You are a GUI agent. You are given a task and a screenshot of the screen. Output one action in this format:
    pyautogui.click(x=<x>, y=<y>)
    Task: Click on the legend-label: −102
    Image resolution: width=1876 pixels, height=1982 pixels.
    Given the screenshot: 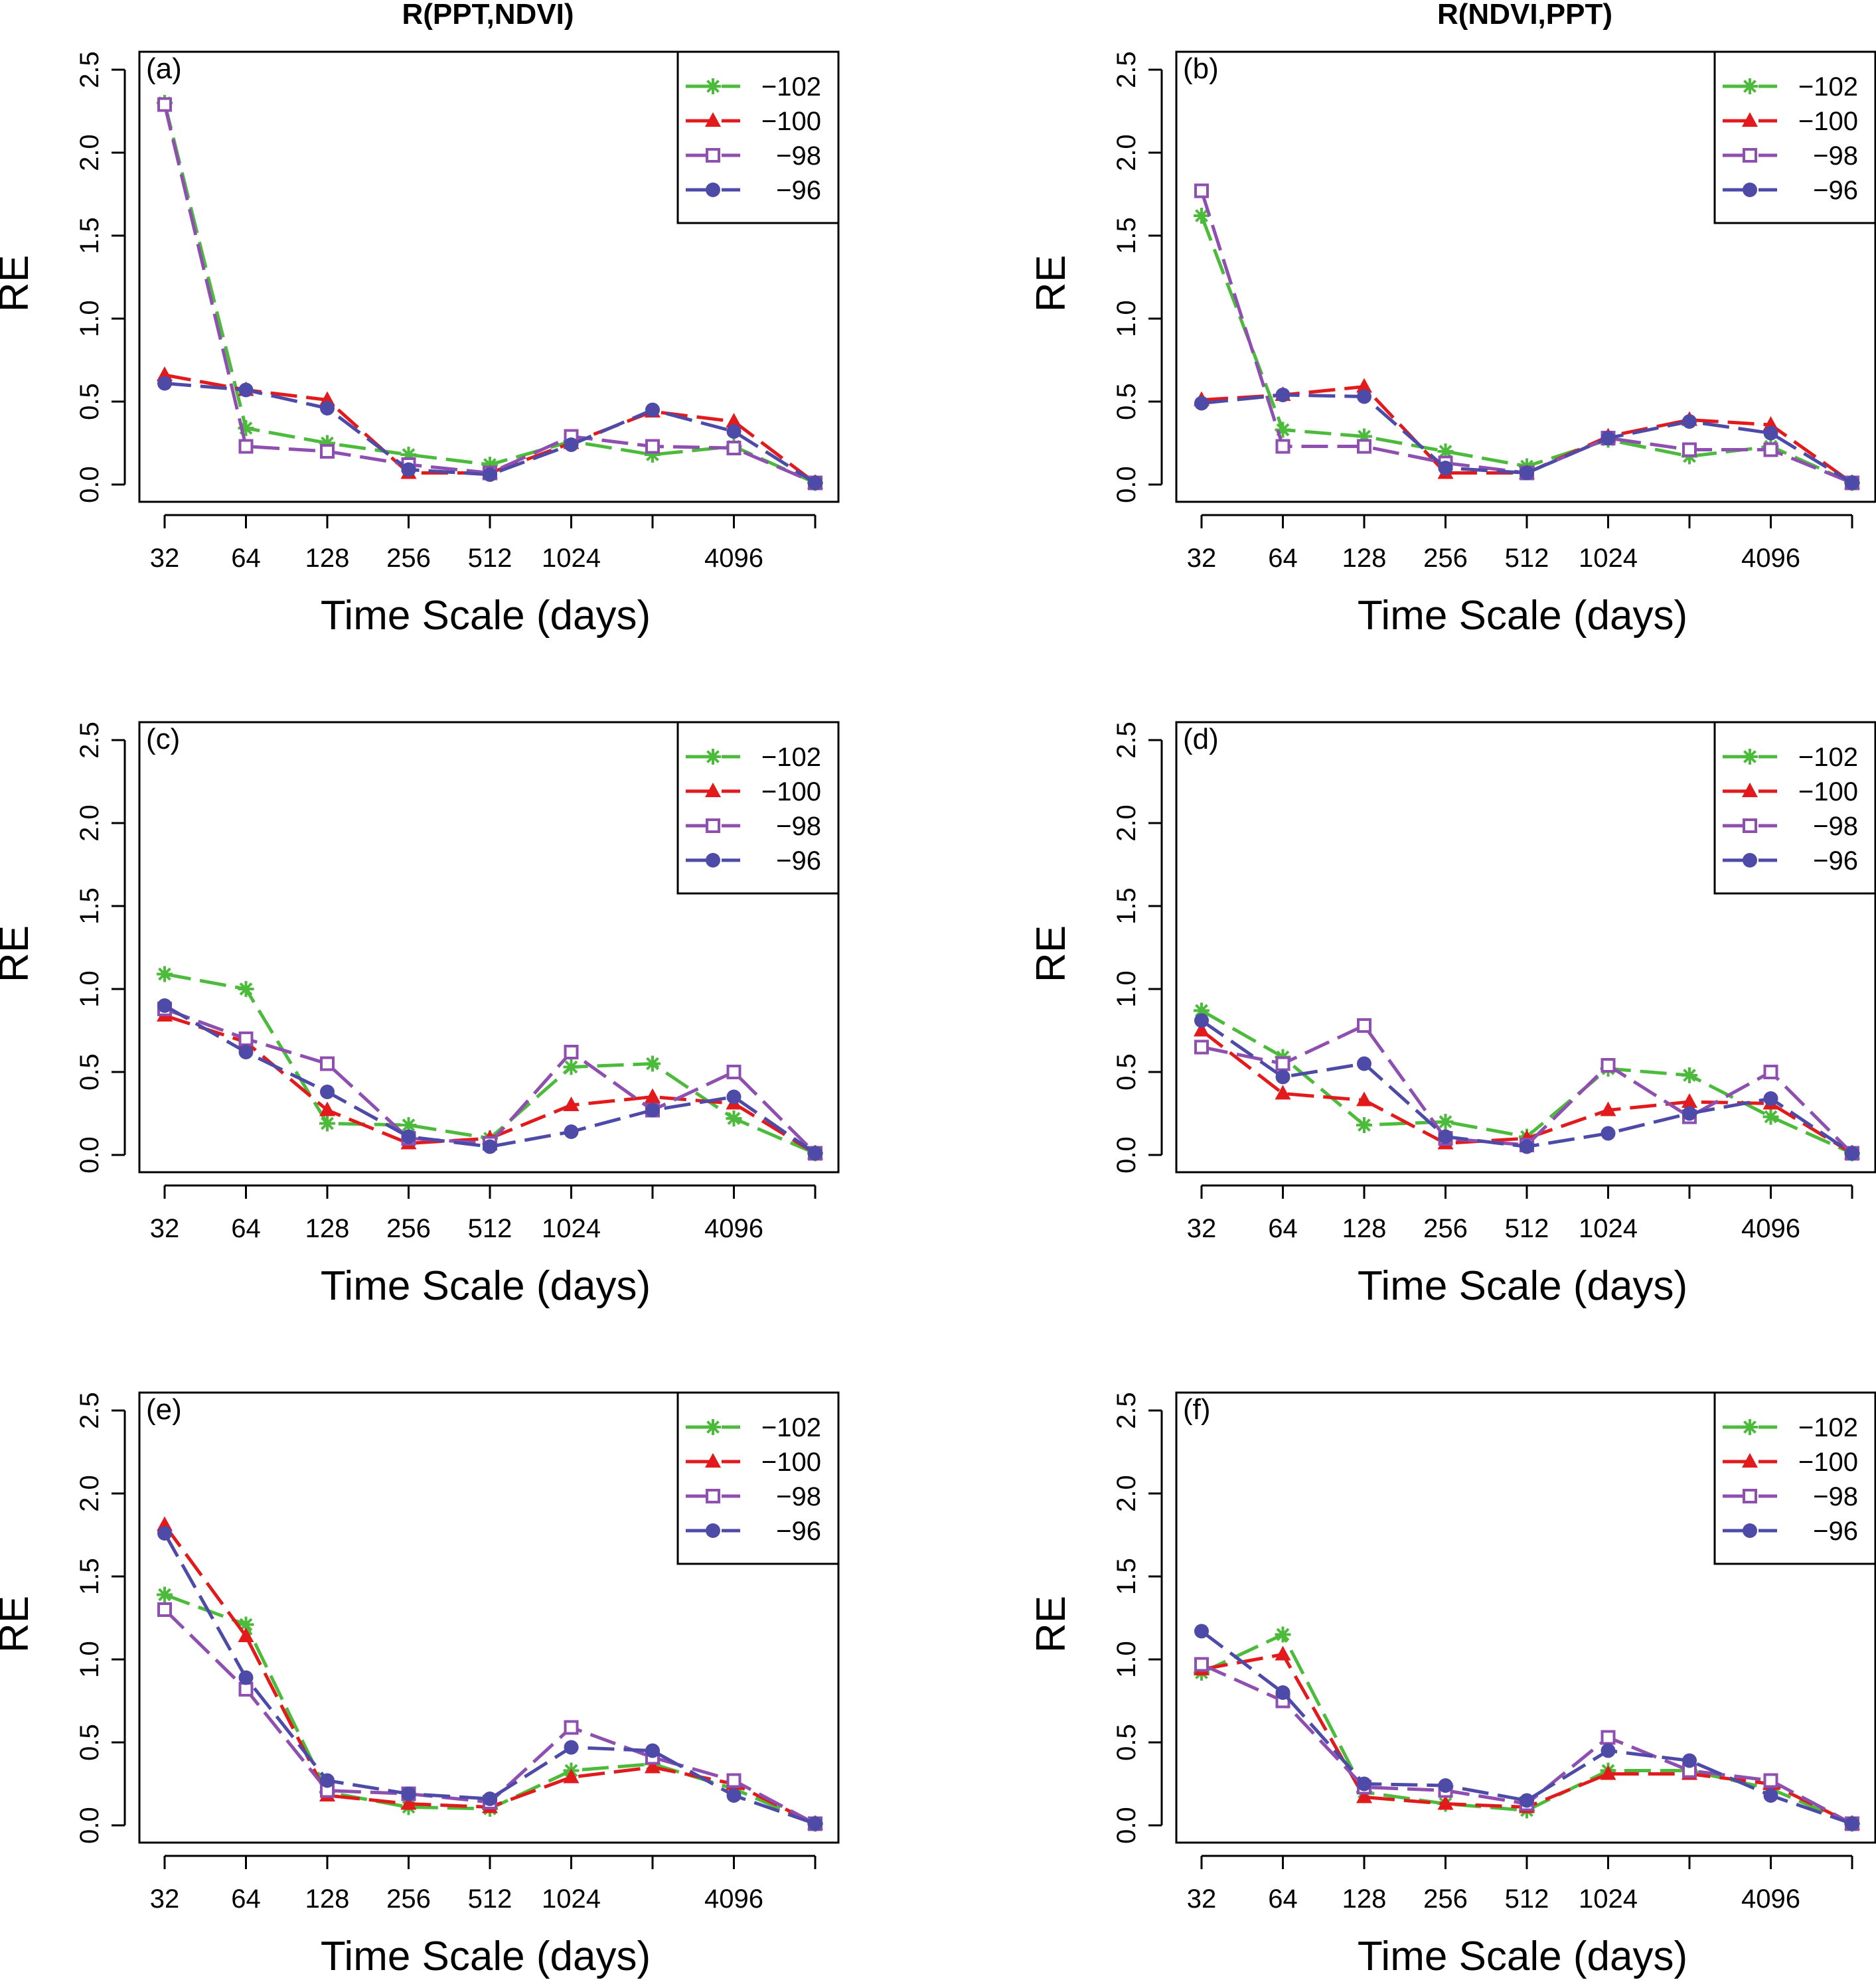 What is the action you would take?
    pyautogui.click(x=791, y=757)
    